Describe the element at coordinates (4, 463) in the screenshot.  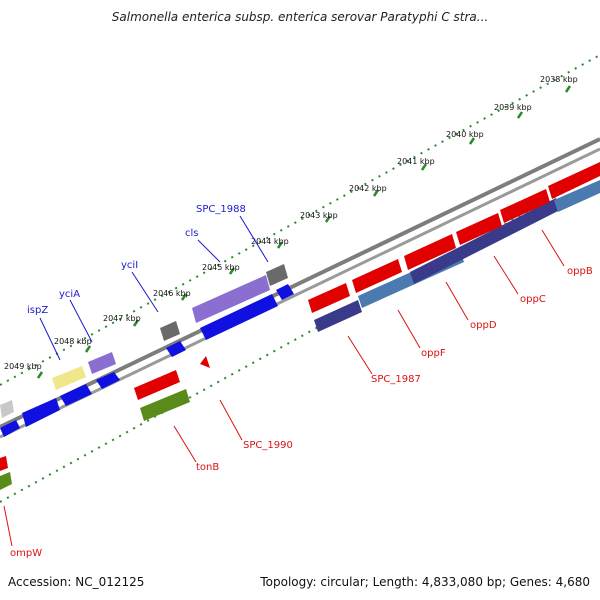
I see `gene-ompW` at that location.